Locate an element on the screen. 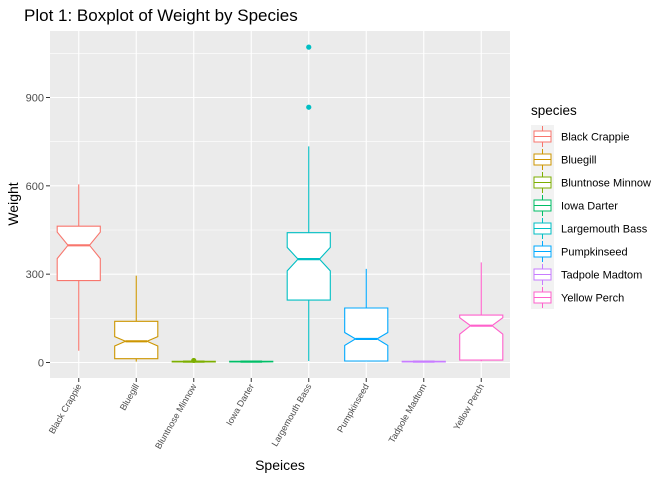  box-yellow-perch is located at coordinates (481, 312).